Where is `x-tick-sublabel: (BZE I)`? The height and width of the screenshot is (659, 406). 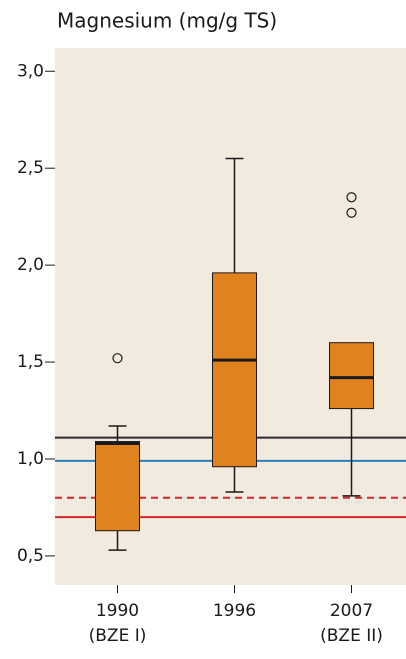 x-tick-sublabel: (BZE I) is located at coordinates (118, 636).